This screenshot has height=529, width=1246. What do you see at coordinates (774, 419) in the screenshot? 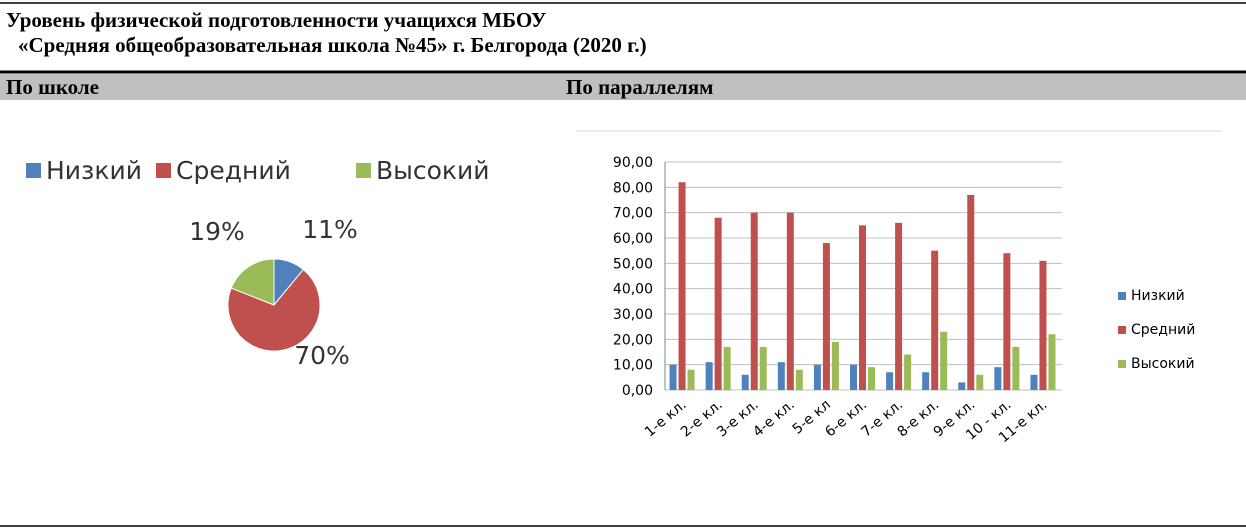
I see `x-tick-label: 4-е кл.` at bounding box center [774, 419].